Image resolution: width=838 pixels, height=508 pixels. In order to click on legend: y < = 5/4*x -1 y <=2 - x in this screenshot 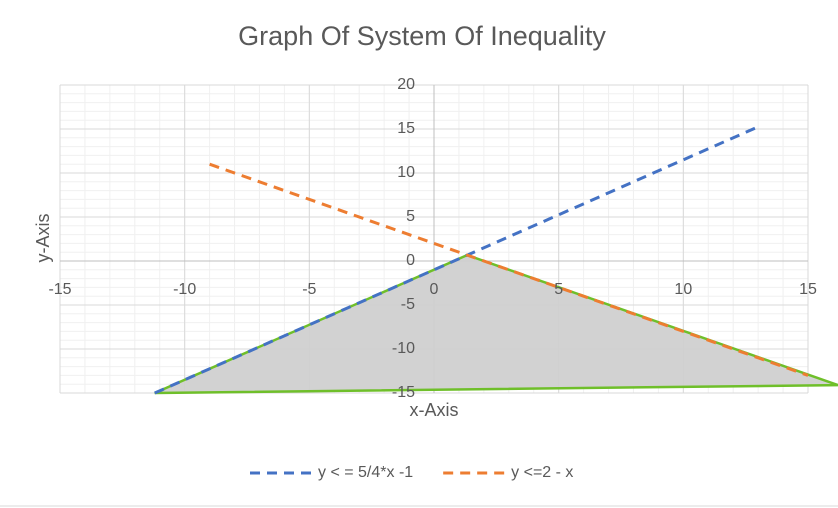, I will do `click(411, 472)`.